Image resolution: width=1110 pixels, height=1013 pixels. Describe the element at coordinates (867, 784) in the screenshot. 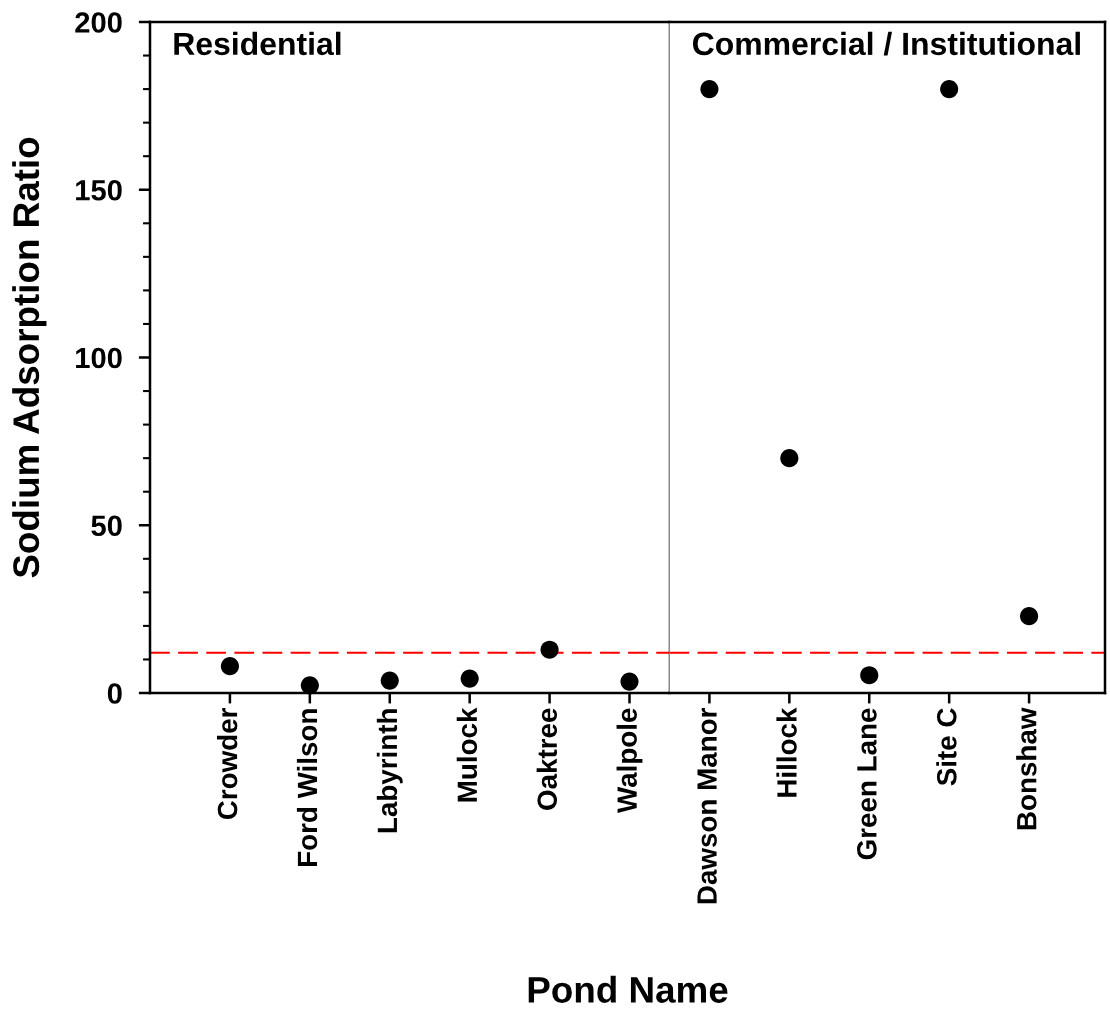

I see `x-tick-label: Green Lane` at that location.